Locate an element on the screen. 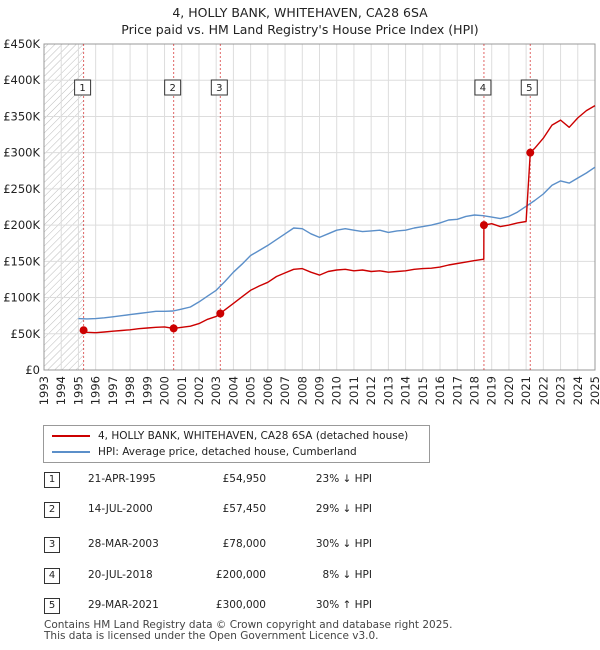  sale-date: 28-MAR-2003 is located at coordinates (123, 544).